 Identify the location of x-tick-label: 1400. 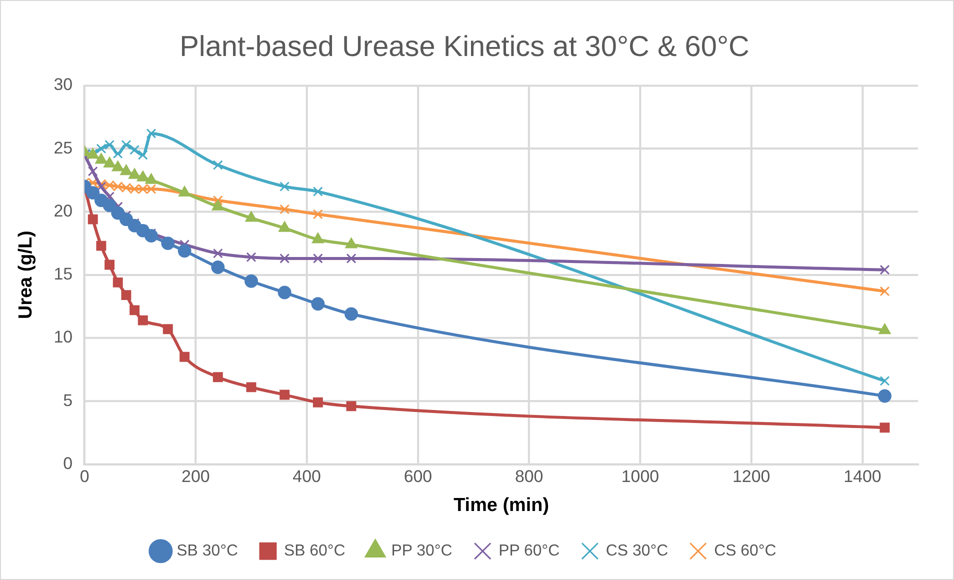
(863, 476).